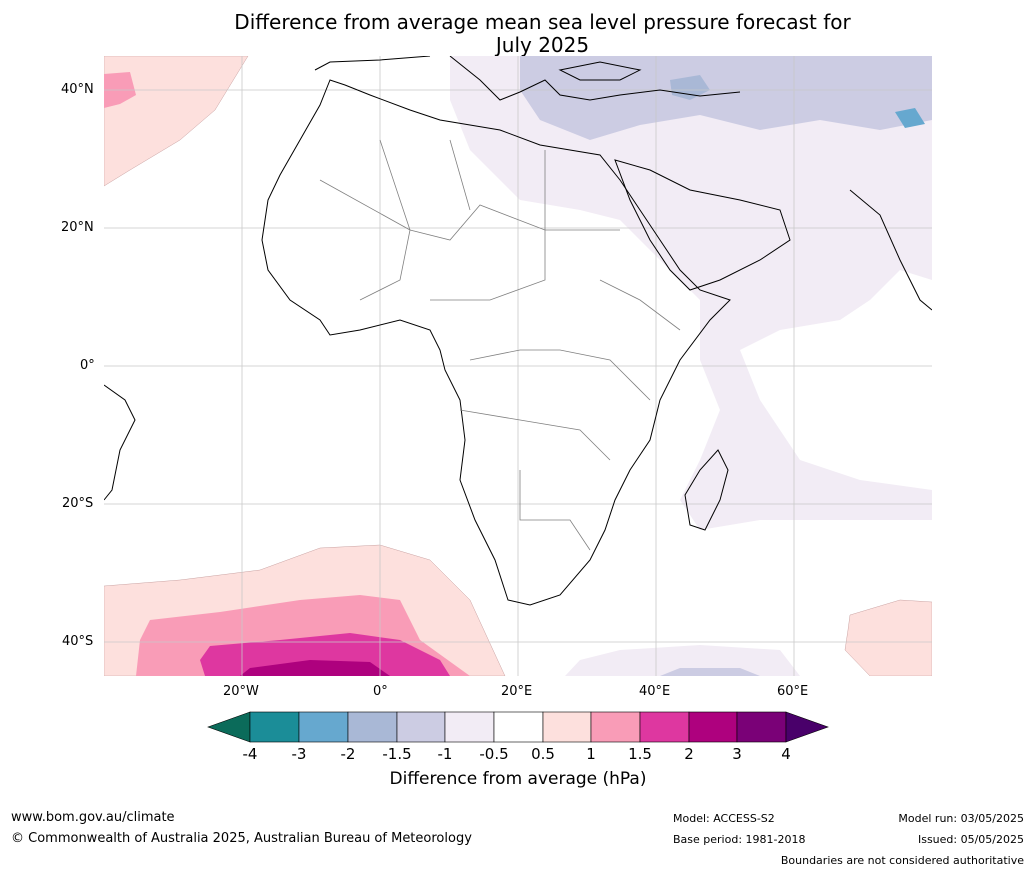 This screenshot has height=873, width=1035. I want to click on lat-label: 20°N, so click(77, 227).